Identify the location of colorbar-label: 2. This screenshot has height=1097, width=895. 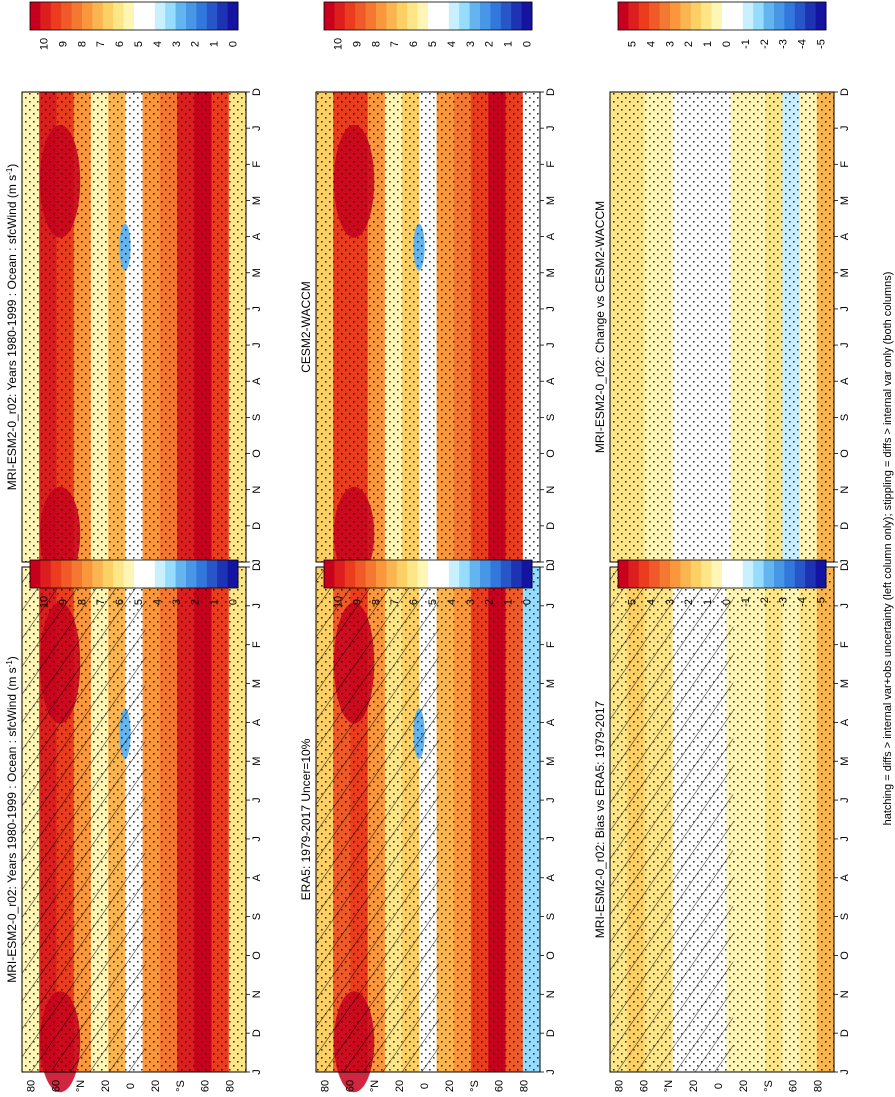
(490, 602).